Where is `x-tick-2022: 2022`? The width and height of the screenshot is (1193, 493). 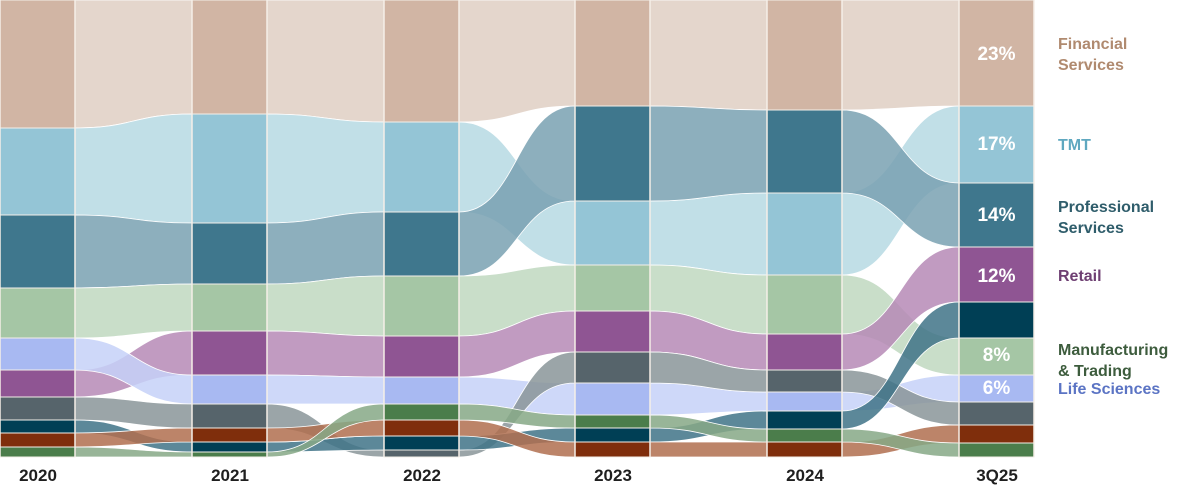 x-tick-2022: 2022 is located at coordinates (422, 475).